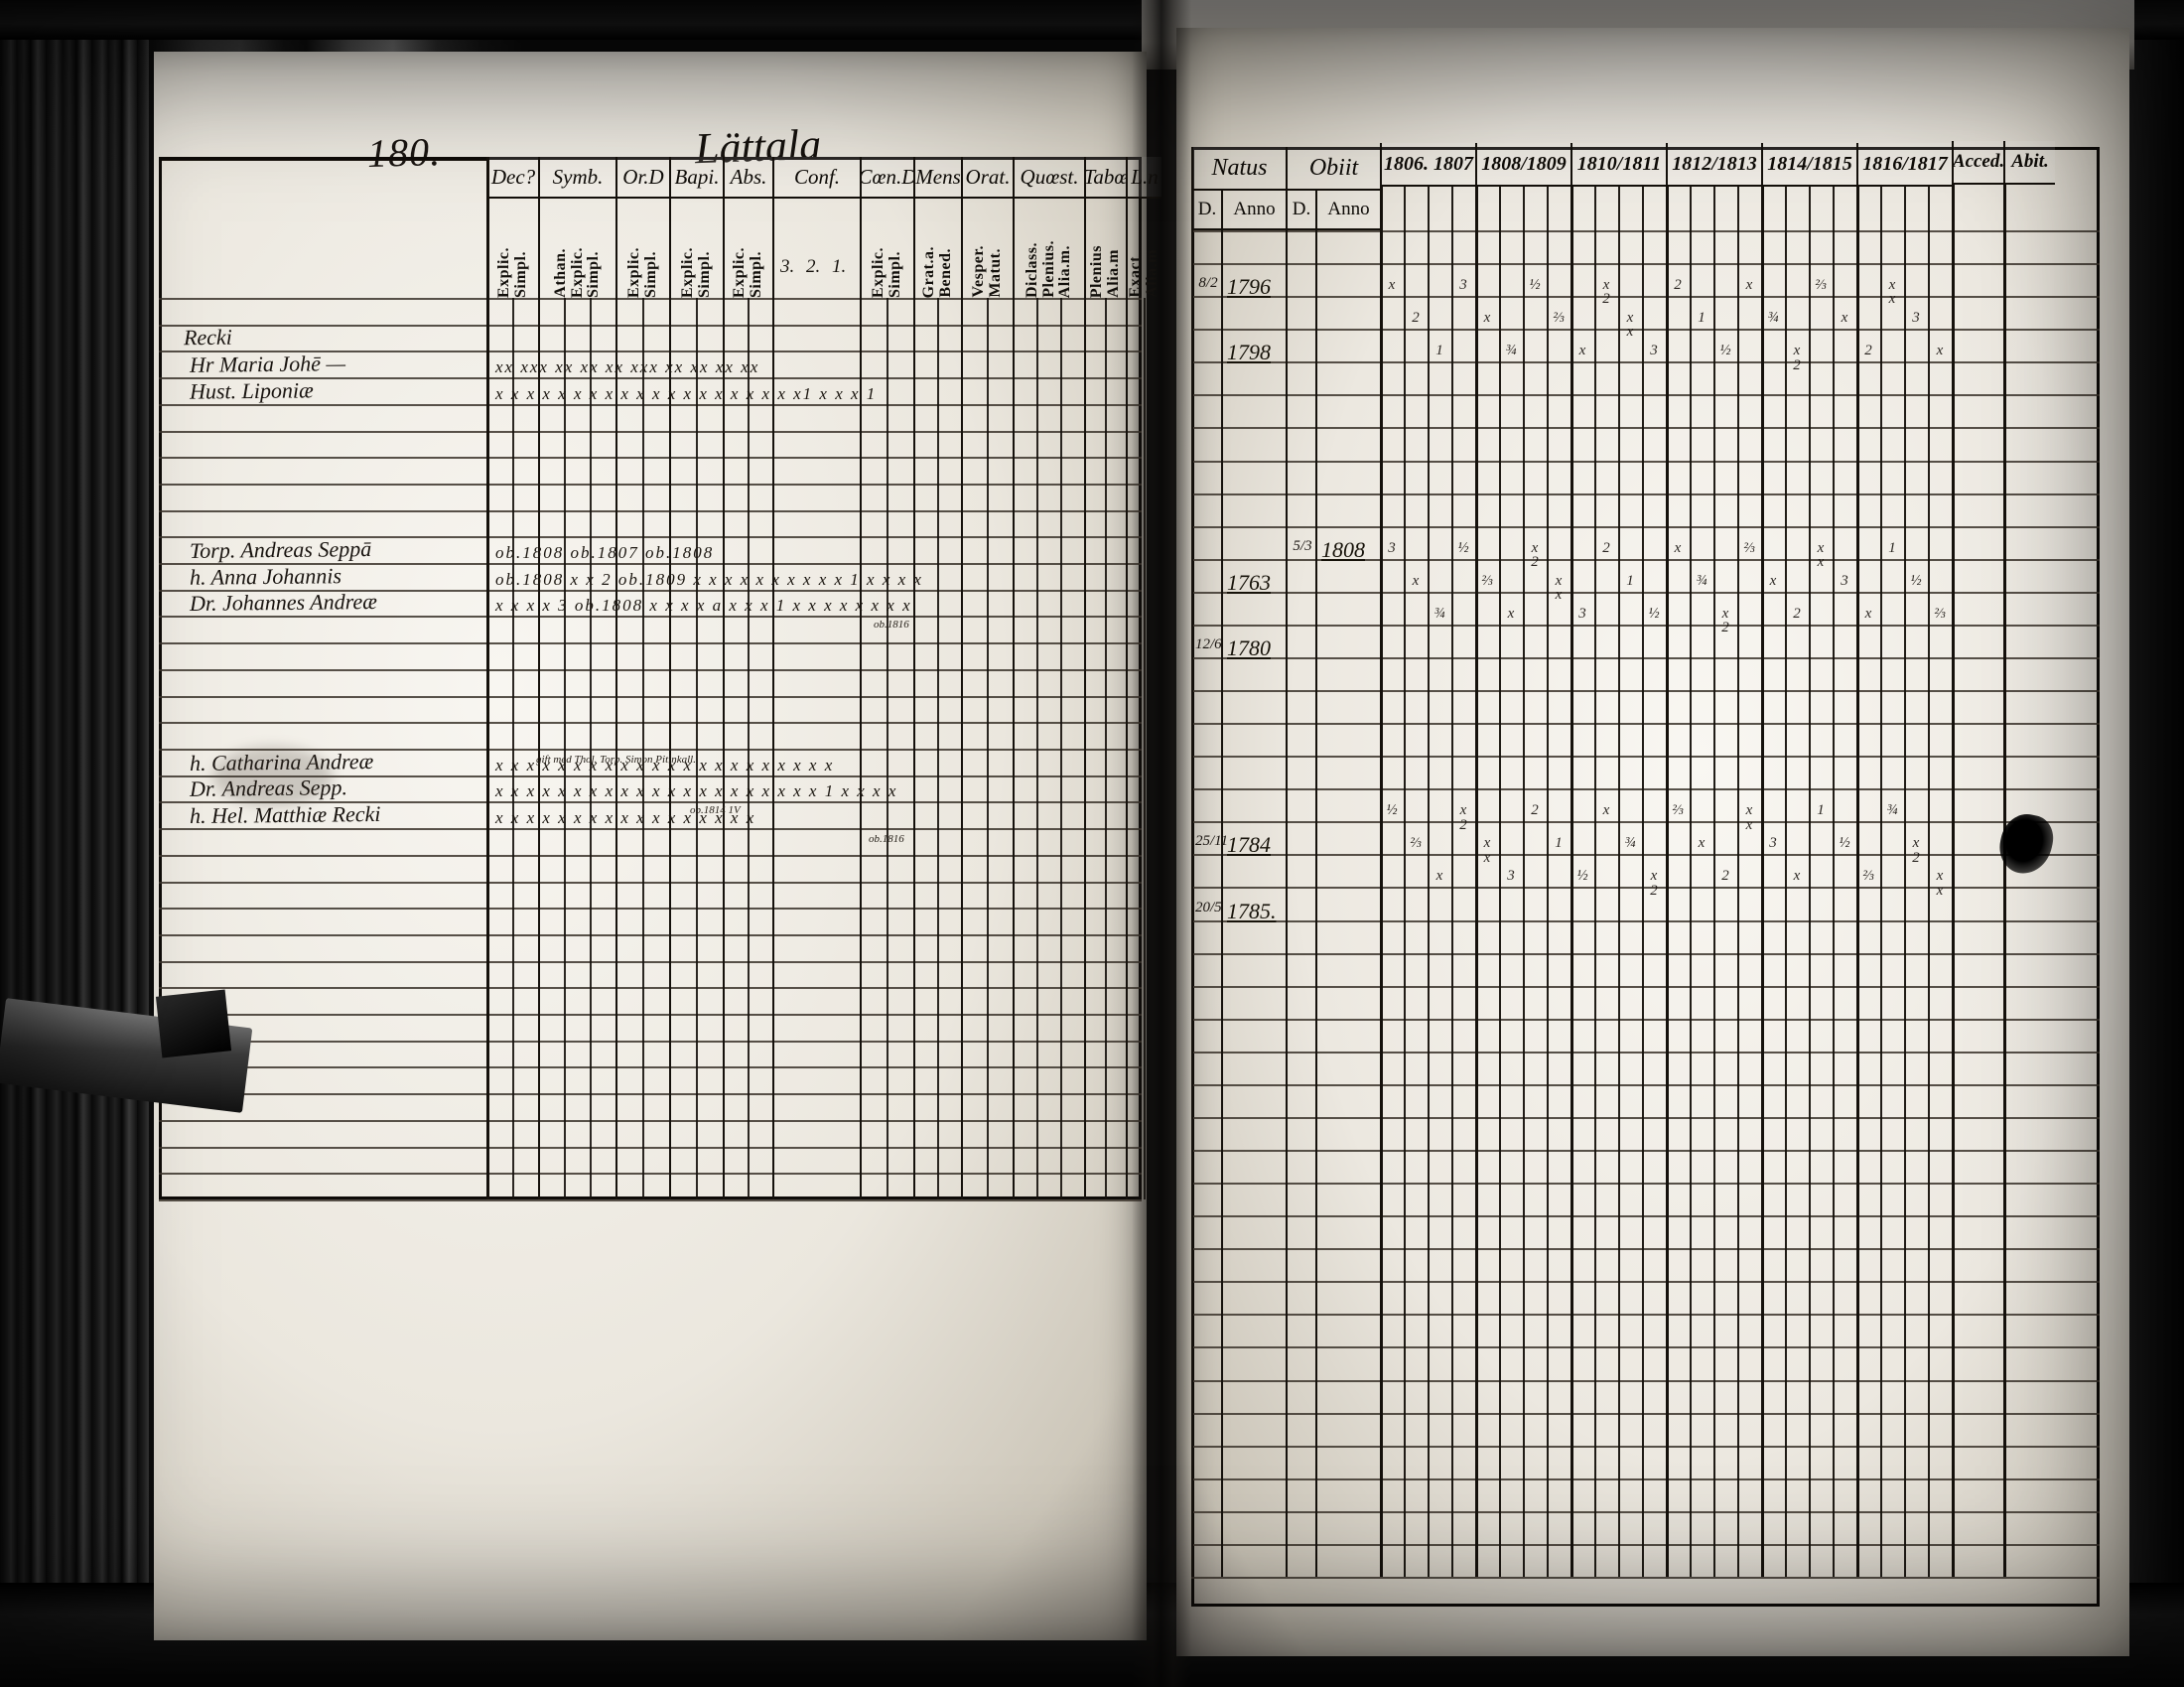 The width and height of the screenshot is (2184, 1687). I want to click on subheader-text: Explic., so click(688, 272).